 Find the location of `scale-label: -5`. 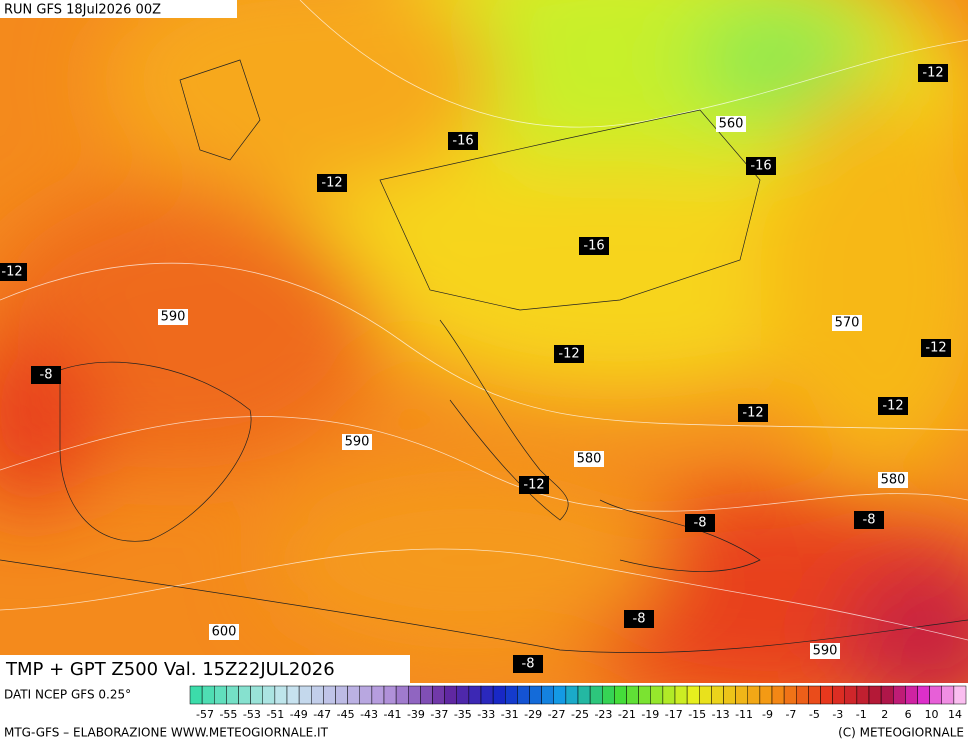

scale-label: -5 is located at coordinates (814, 714).